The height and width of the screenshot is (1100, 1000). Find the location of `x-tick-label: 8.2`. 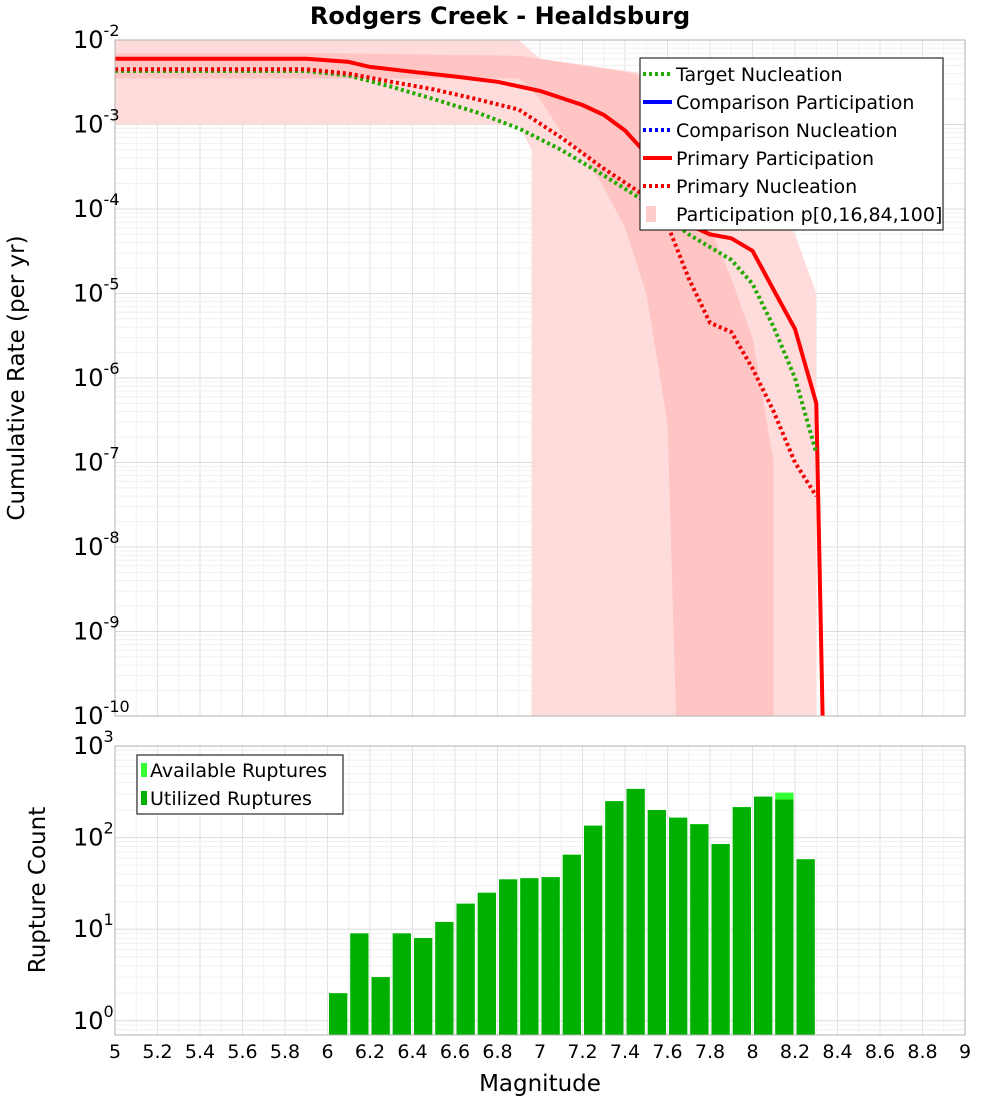

x-tick-label: 8.2 is located at coordinates (795, 1052).